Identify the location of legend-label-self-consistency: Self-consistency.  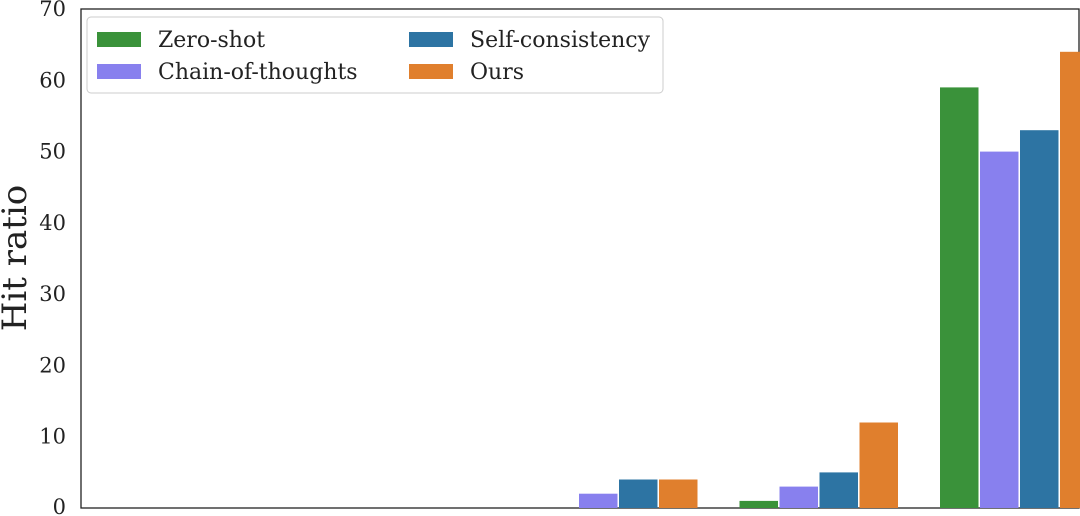
(560, 40).